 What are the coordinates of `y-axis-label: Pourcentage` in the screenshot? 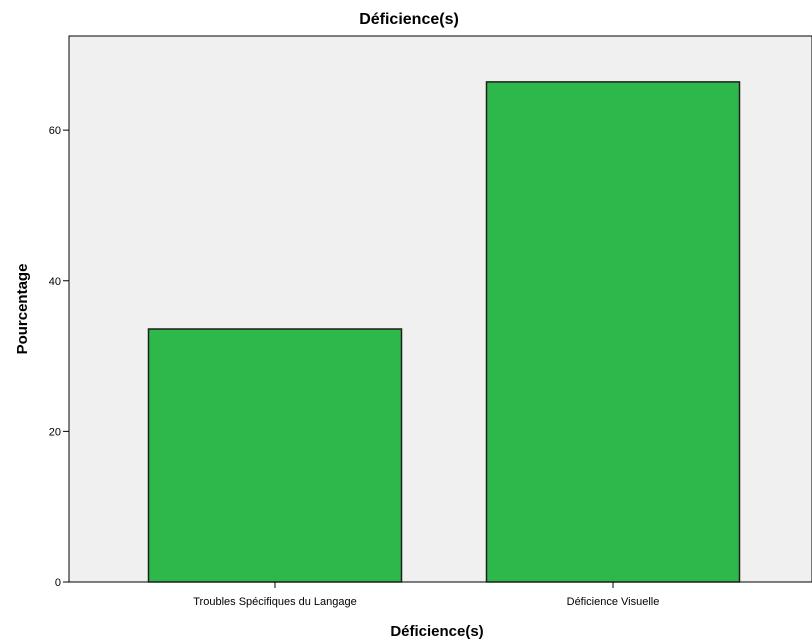 It's located at (22, 309).